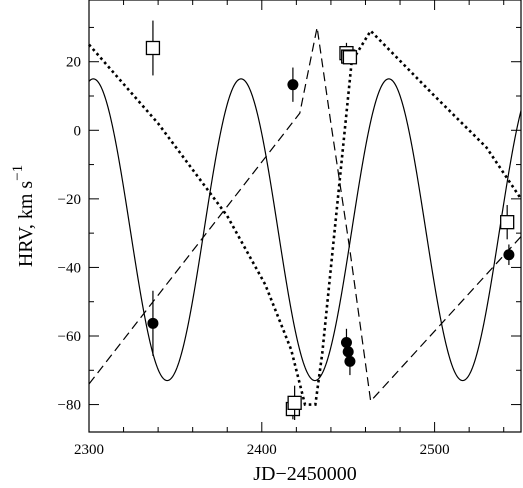 Image resolution: width=523 pixels, height=488 pixels. Describe the element at coordinates (26, 224) in the screenshot. I see `y-axis-title-main: HRV, km s` at that location.